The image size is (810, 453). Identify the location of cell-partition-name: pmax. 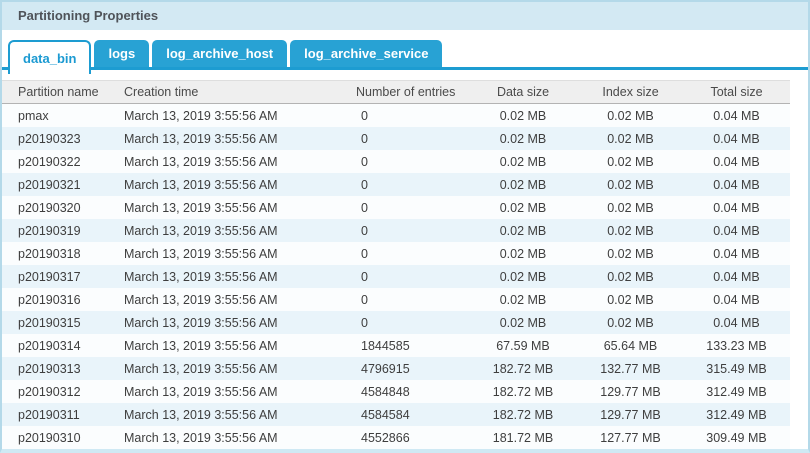
(61, 115).